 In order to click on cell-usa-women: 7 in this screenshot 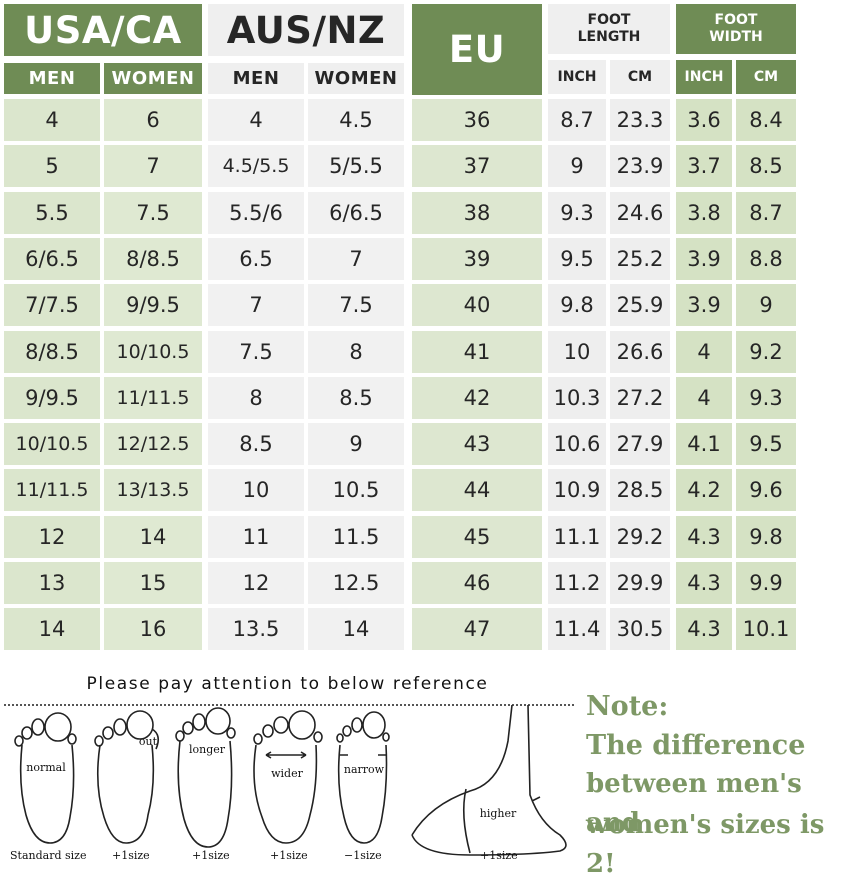, I will do `click(153, 166)`.